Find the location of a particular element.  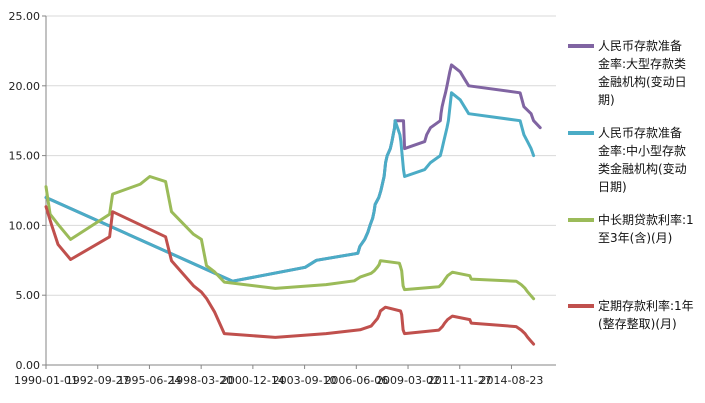

y-tick-label: 0.00 is located at coordinates (28, 365).